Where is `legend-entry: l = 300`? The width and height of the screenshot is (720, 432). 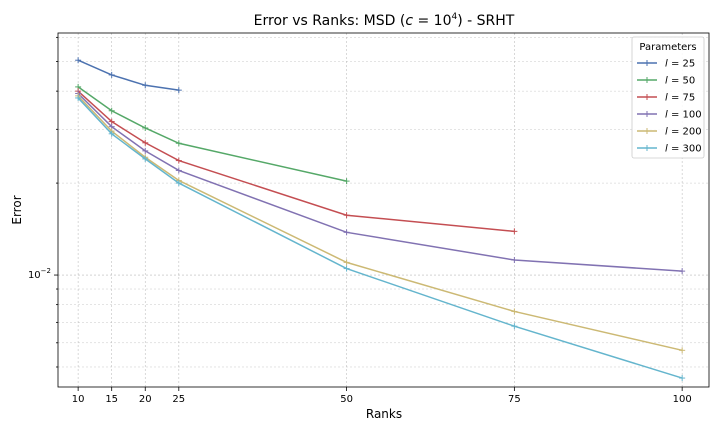
legend-entry: l = 300 is located at coordinates (669, 149).